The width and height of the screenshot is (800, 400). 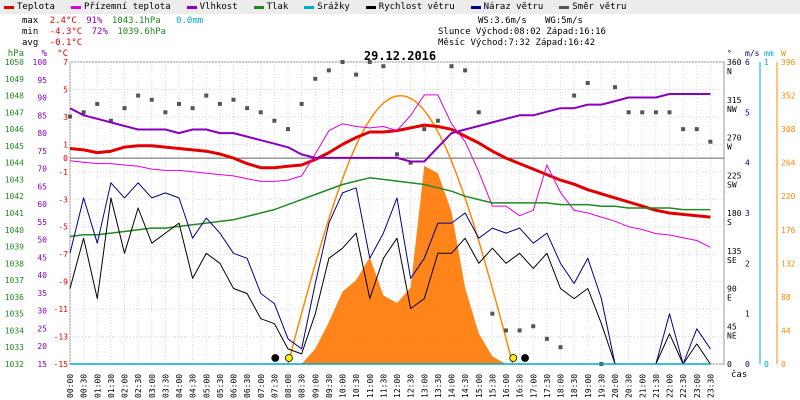 What do you see at coordinates (65, 62) in the screenshot?
I see `temp-axis-tick: 7` at bounding box center [65, 62].